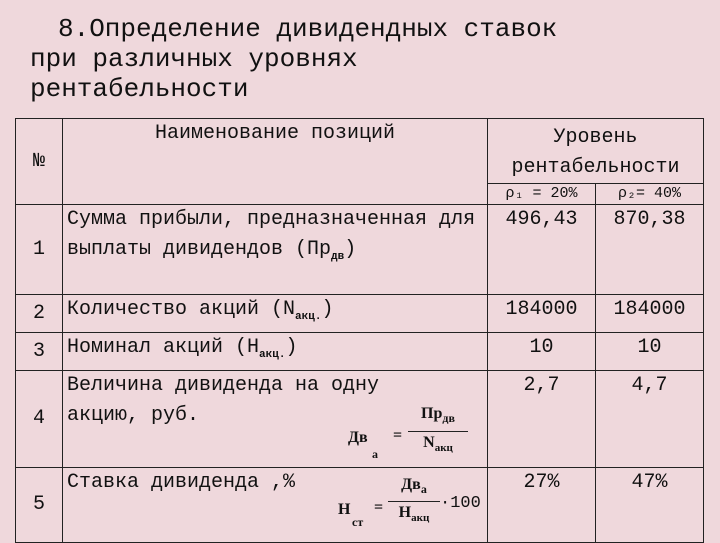 The width and height of the screenshot is (720, 543). What do you see at coordinates (649, 194) in the screenshot?
I see `header-p2: ρ₂= 40%` at bounding box center [649, 194].